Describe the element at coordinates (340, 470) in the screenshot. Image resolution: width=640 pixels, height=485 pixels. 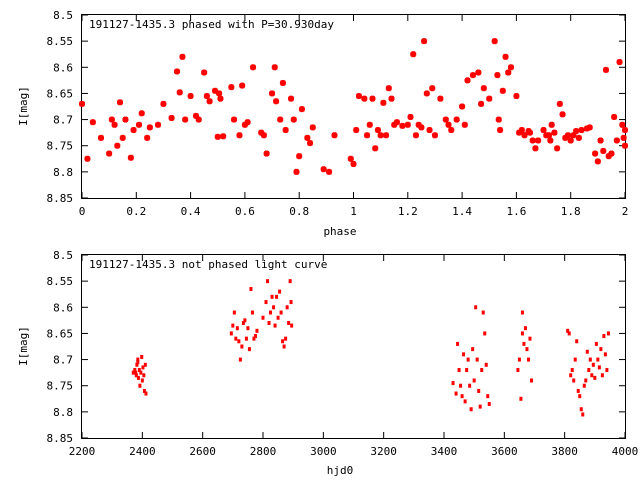
I see `x-axis-label: hjd0` at that location.